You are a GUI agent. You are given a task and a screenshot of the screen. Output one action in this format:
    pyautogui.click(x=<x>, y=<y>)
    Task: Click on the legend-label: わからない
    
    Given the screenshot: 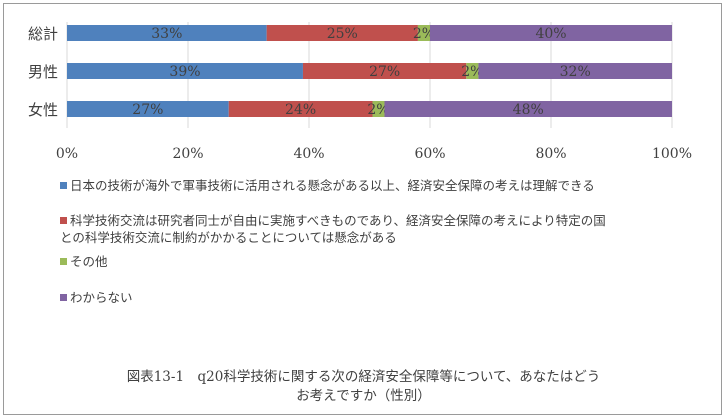 What is the action you would take?
    pyautogui.click(x=101, y=297)
    